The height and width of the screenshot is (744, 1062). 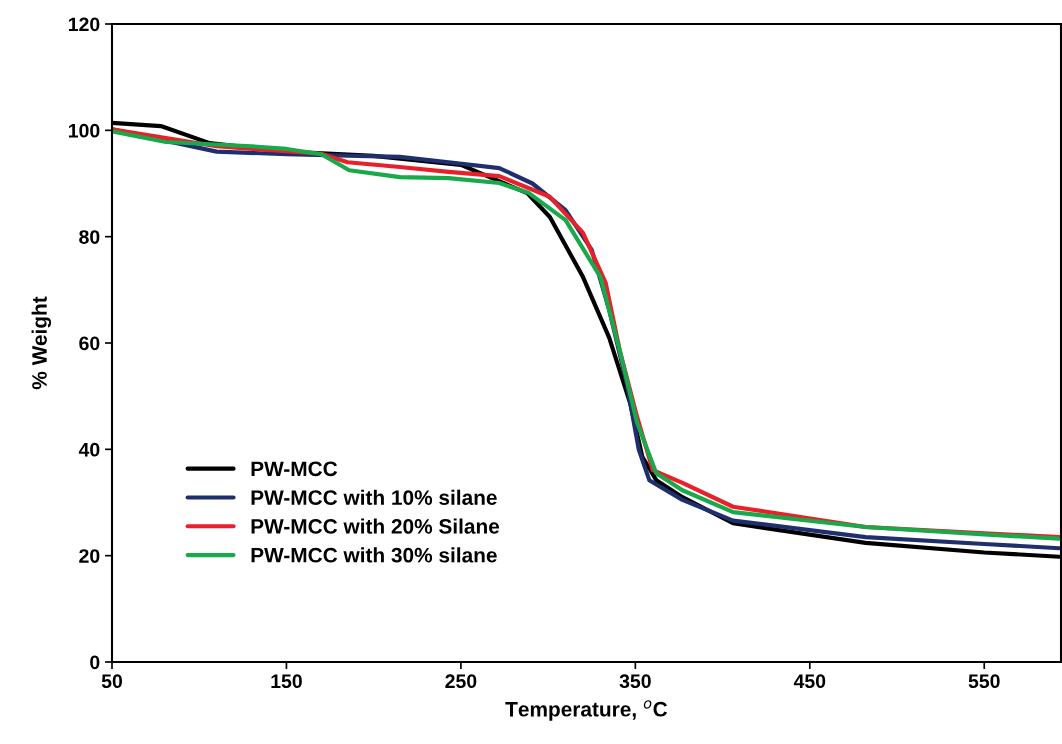 What do you see at coordinates (286, 681) in the screenshot?
I see `x-tick-label: 150` at bounding box center [286, 681].